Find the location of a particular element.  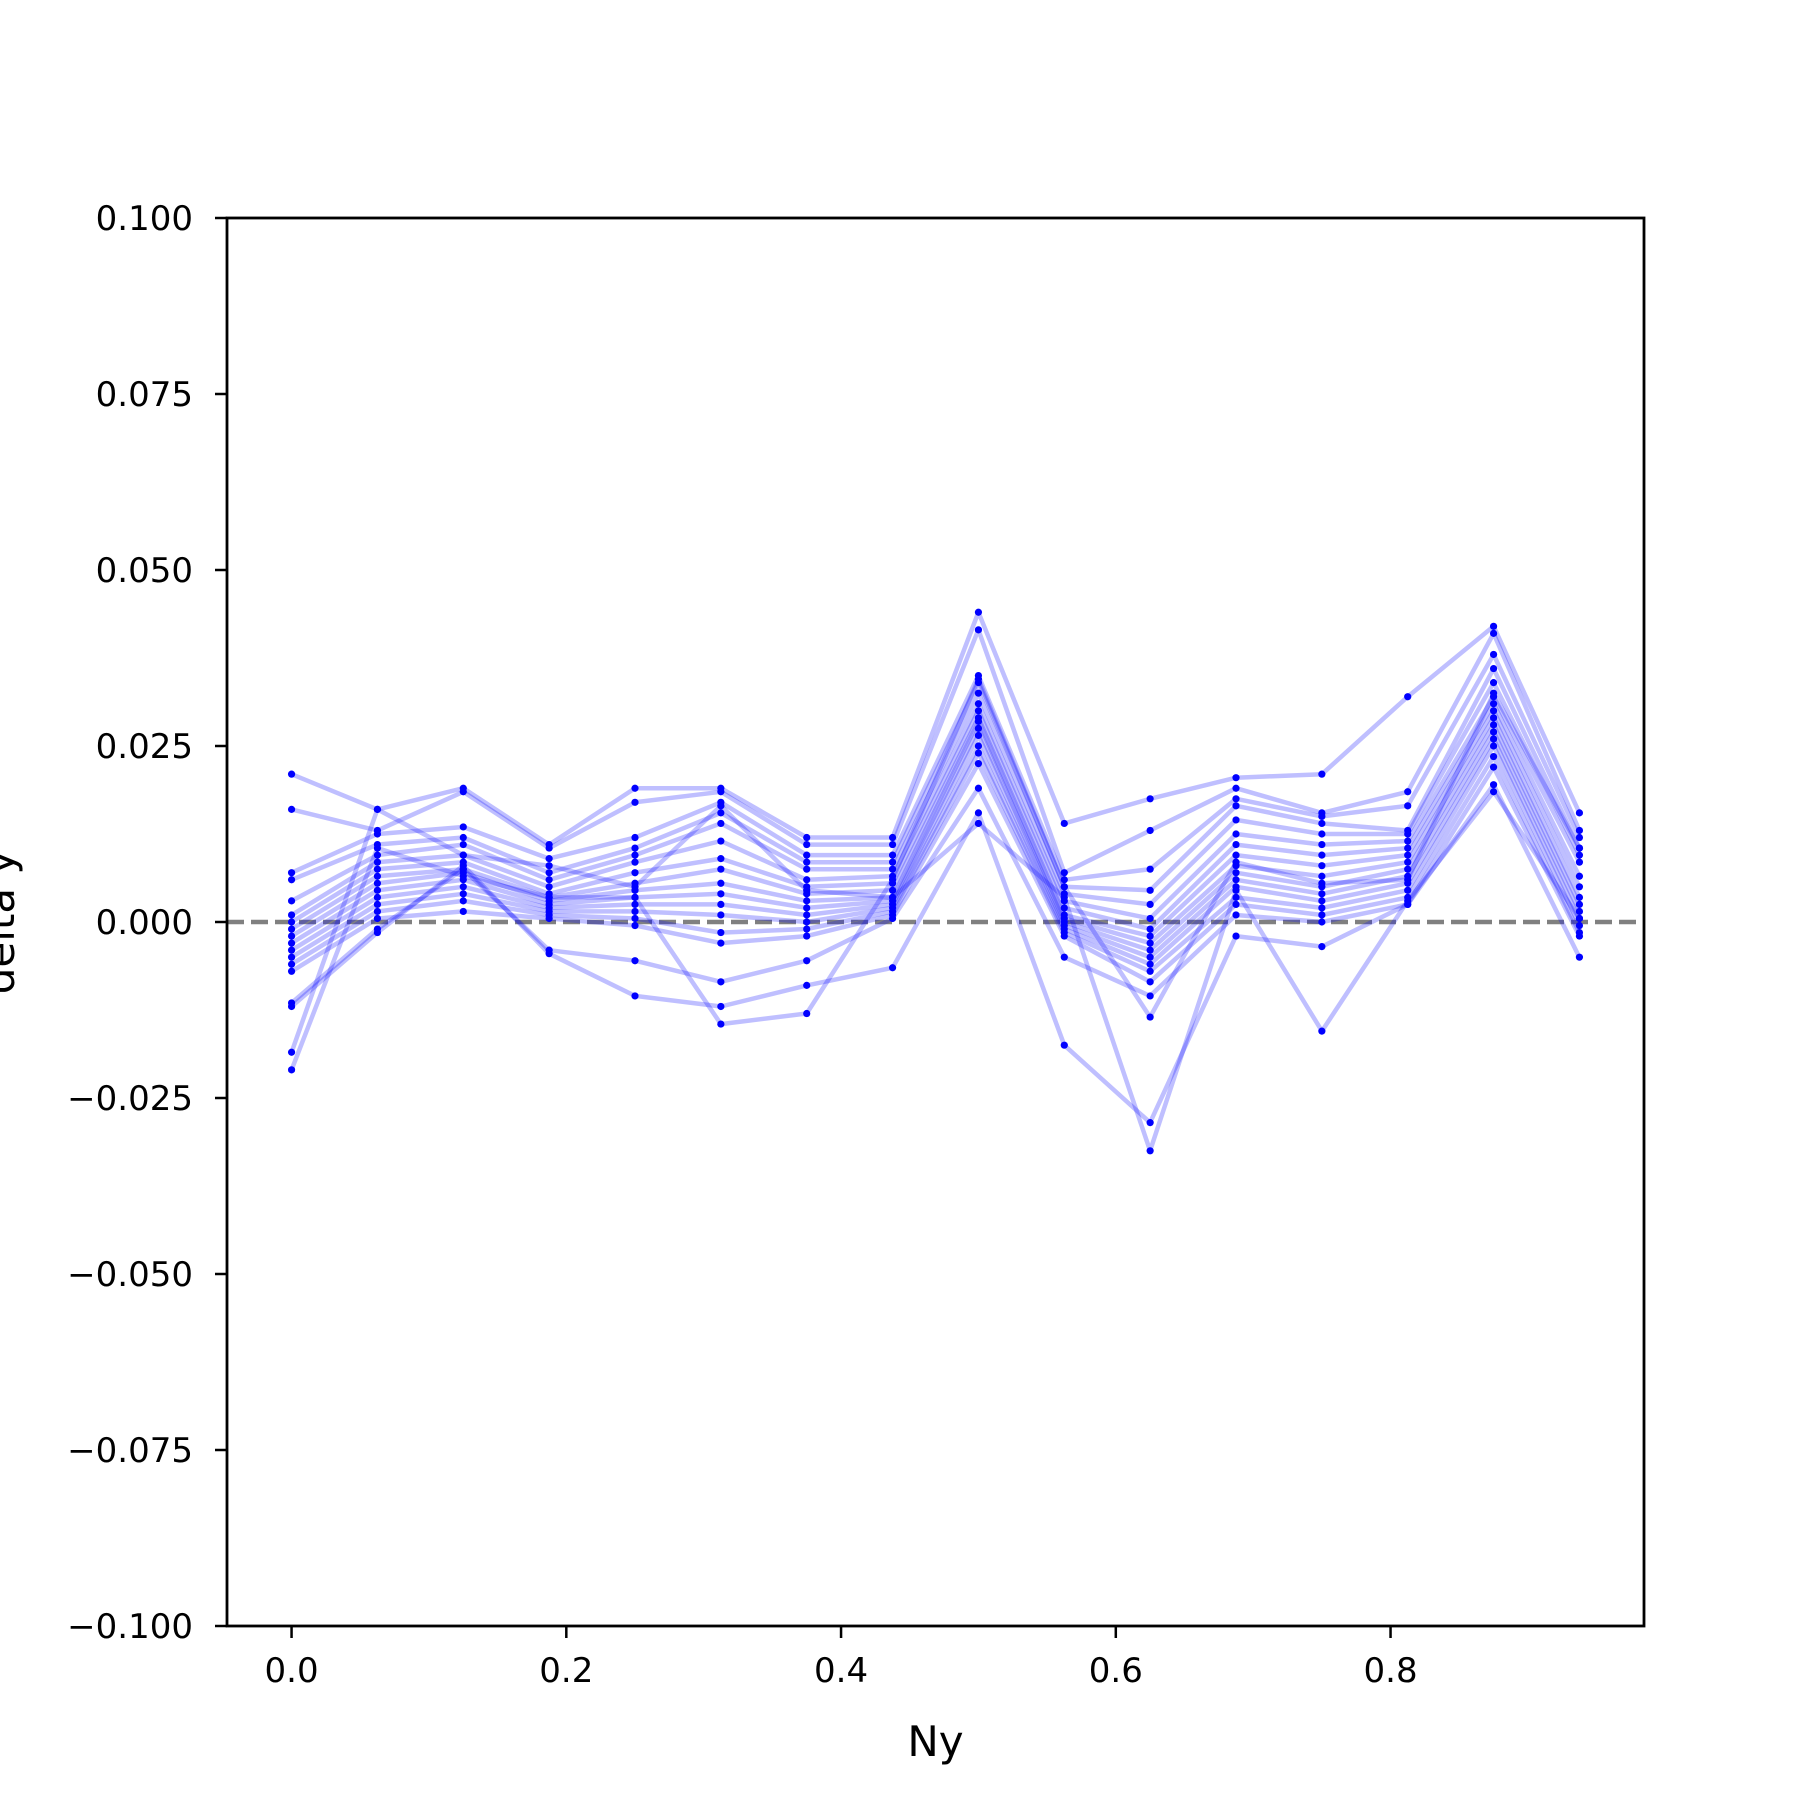

y-tick-label: −0.025 is located at coordinates (130, 1099).